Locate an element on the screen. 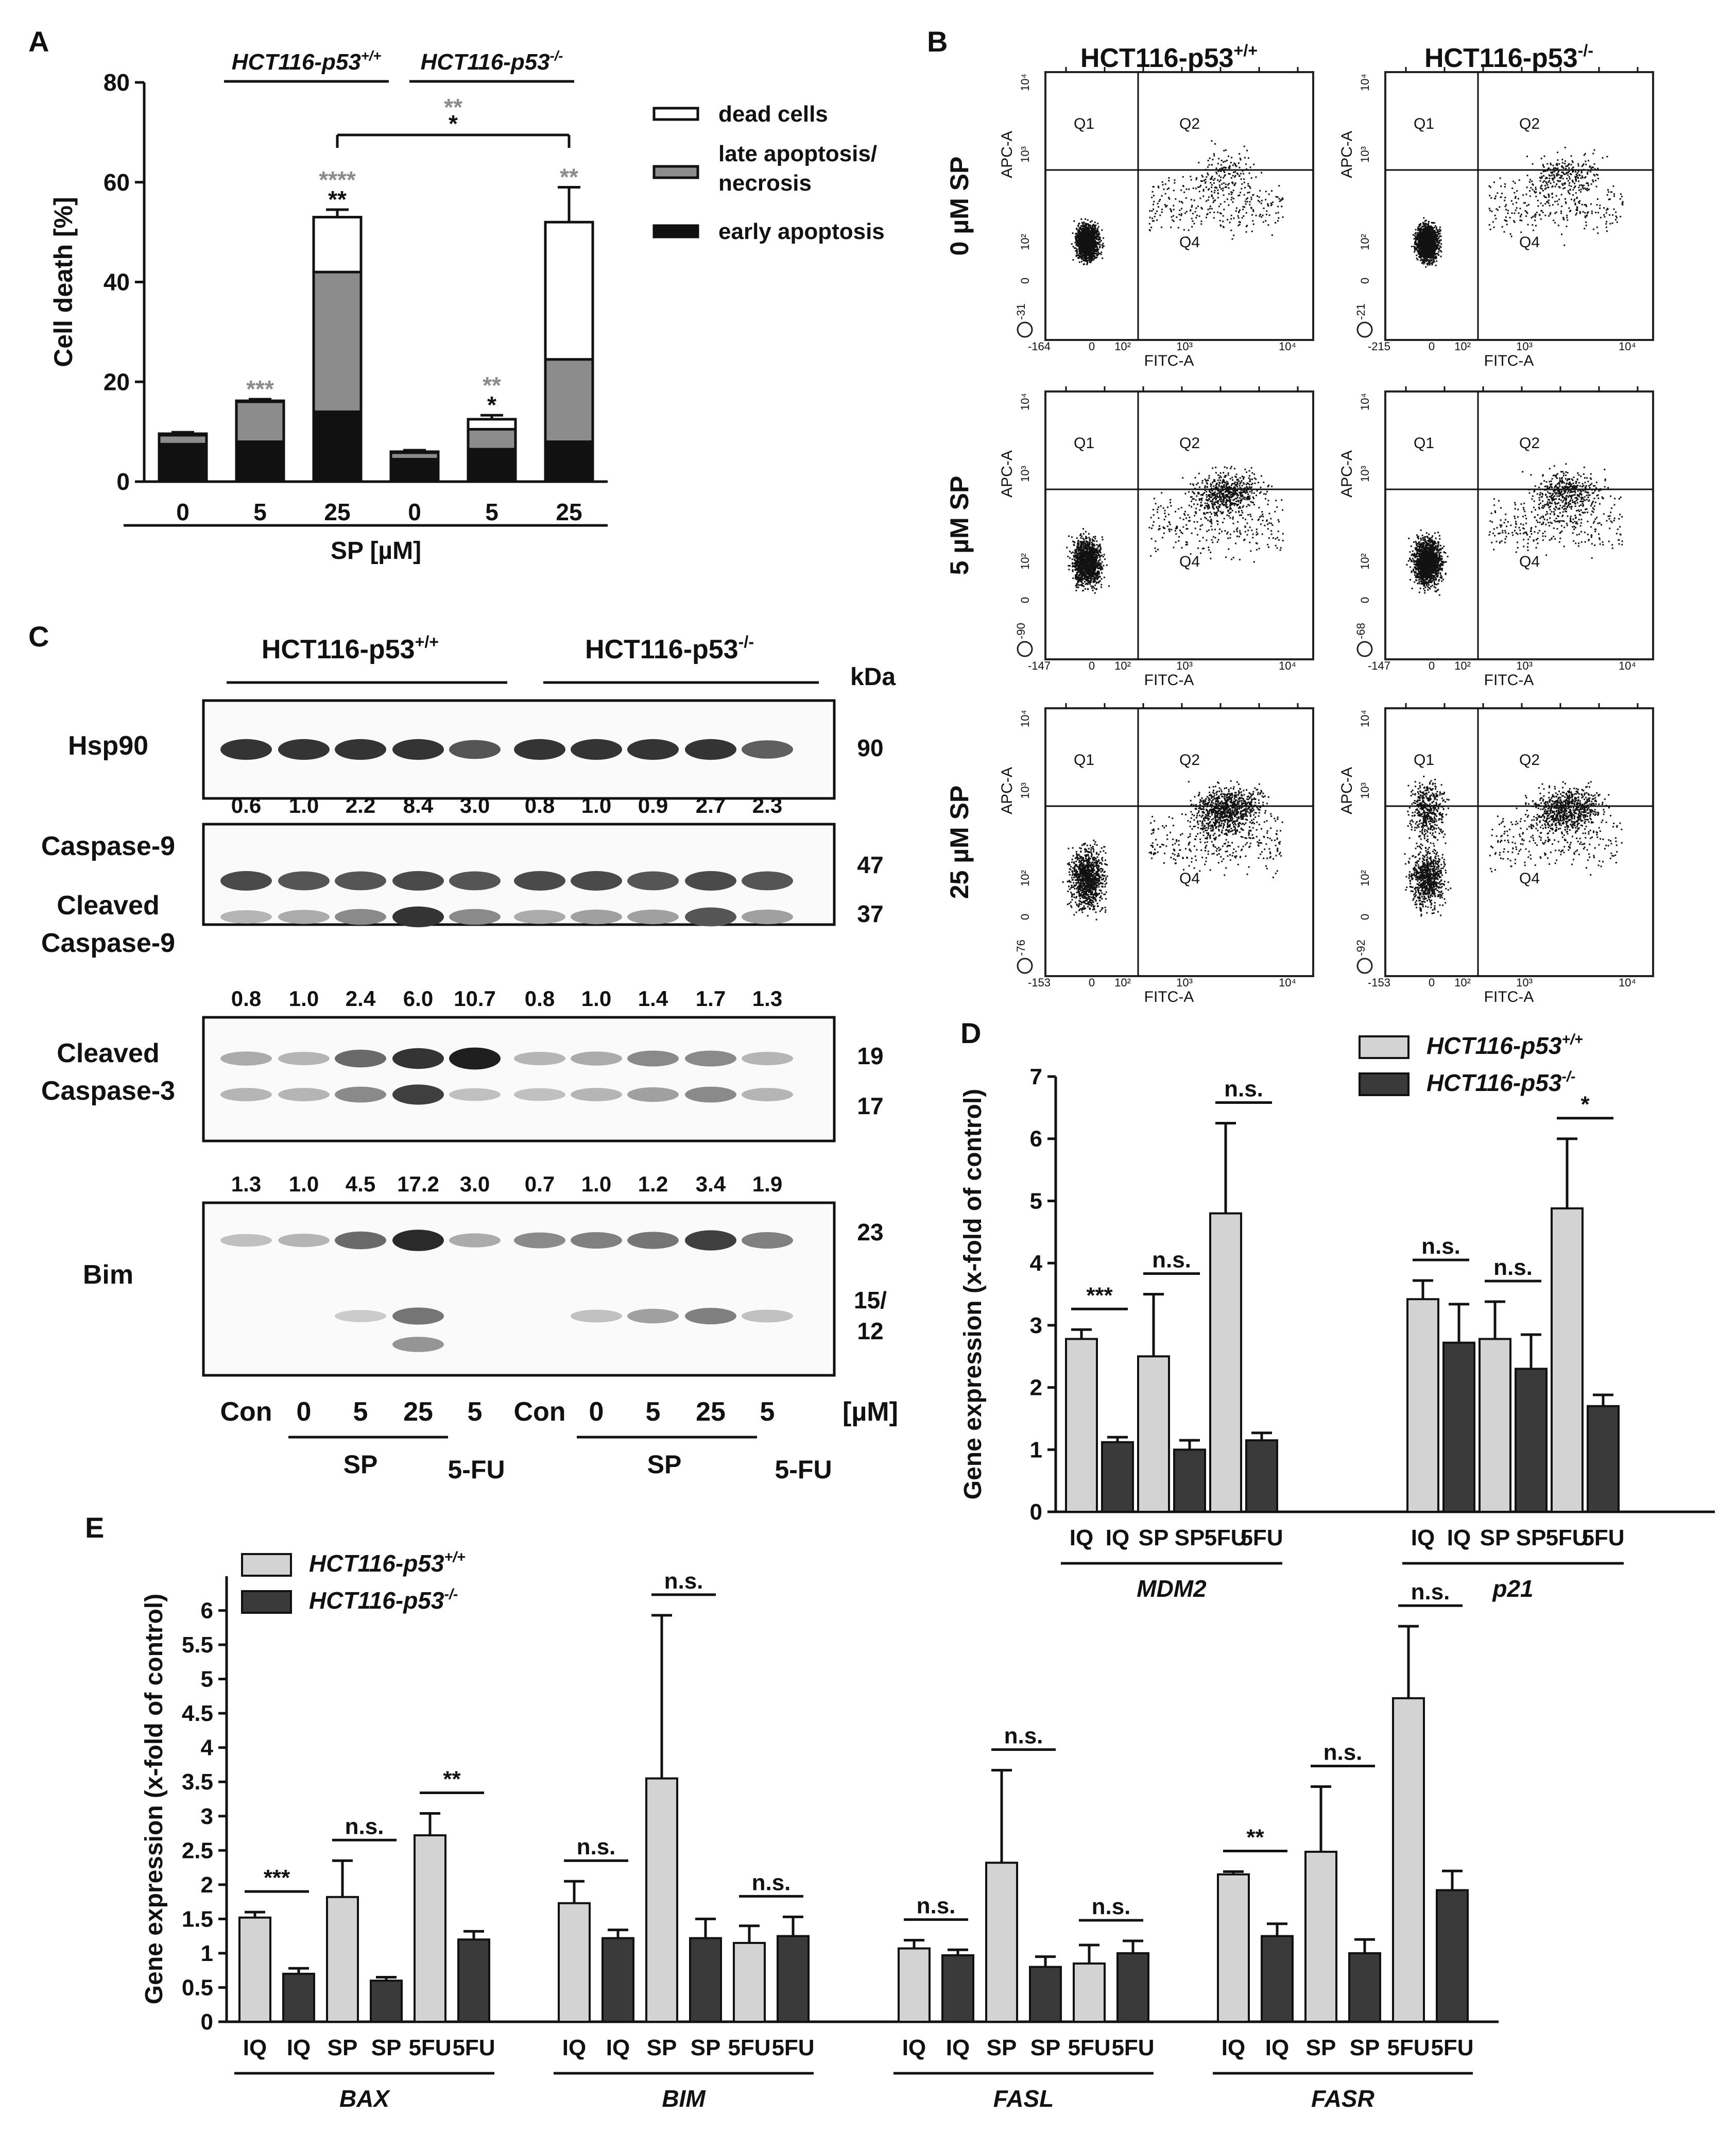 This screenshot has width=1736, height=2132. group-header: HCT116-p53-/- is located at coordinates (670, 649).